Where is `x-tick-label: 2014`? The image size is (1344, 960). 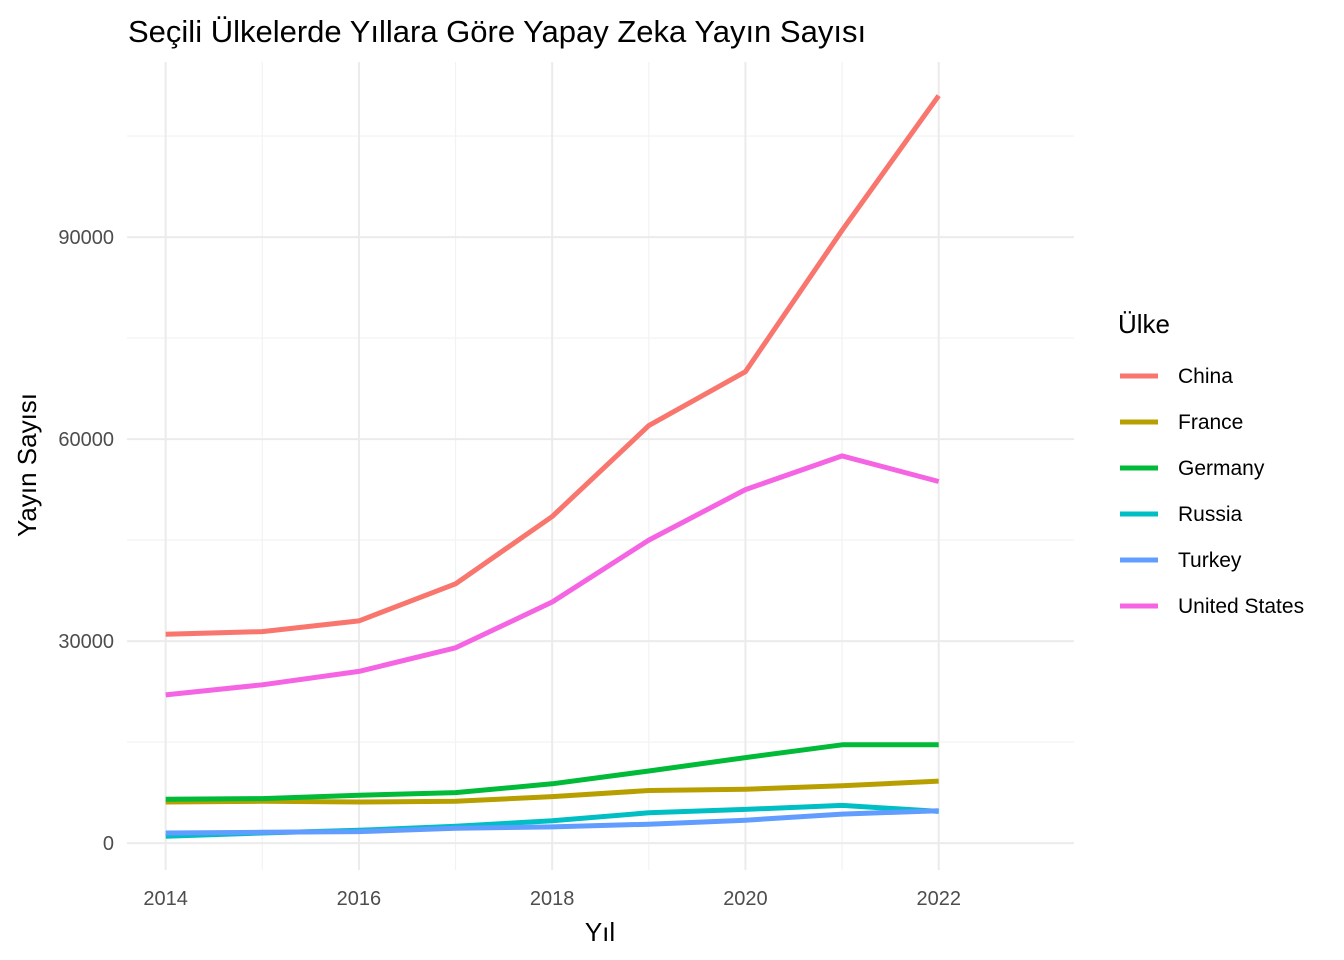
x-tick-label: 2014 is located at coordinates (165, 899).